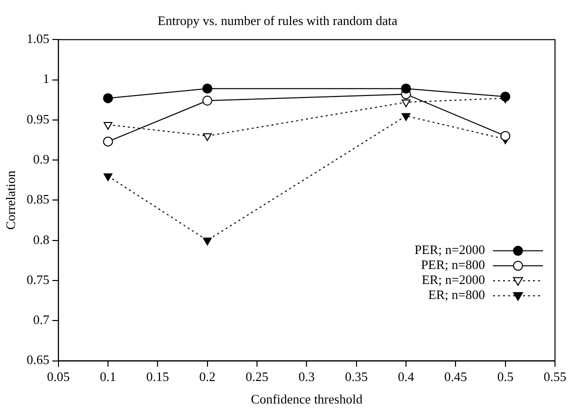 Image resolution: width=580 pixels, height=412 pixels. What do you see at coordinates (306, 376) in the screenshot?
I see `x-tick-label: 0.3` at bounding box center [306, 376].